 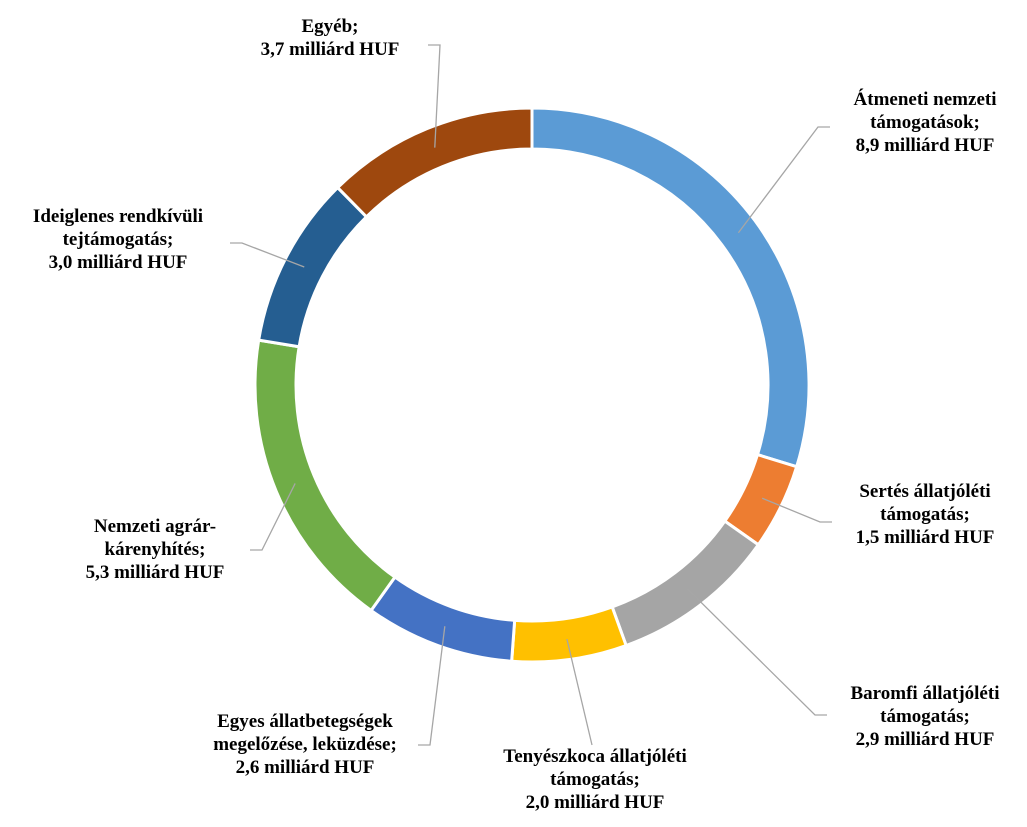 What do you see at coordinates (330, 26) in the screenshot?
I see `category-label: Egyéb;` at bounding box center [330, 26].